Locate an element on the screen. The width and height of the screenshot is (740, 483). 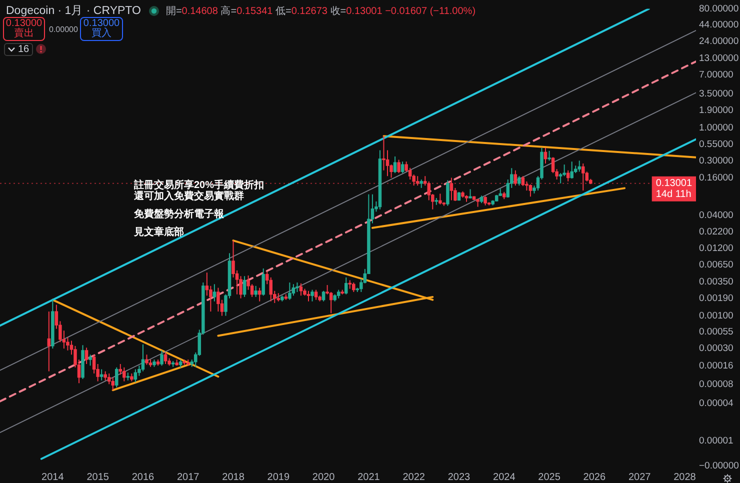
y-tick-label: 0.00016 is located at coordinates (716, 366).